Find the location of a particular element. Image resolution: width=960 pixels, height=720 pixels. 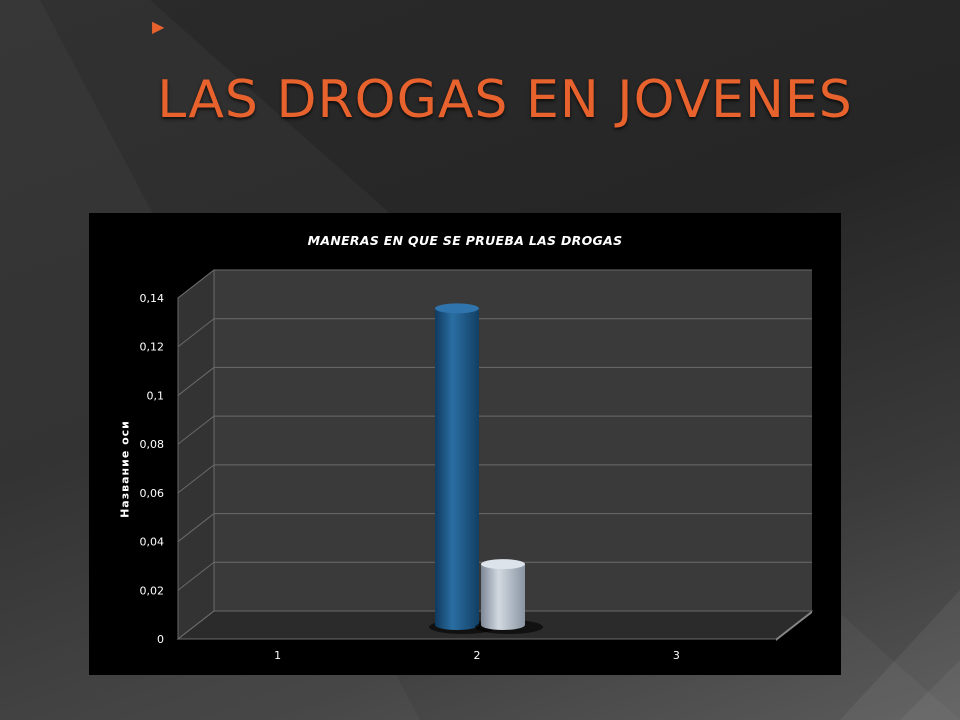

y-tick-label: 0,1 is located at coordinates (156, 395).